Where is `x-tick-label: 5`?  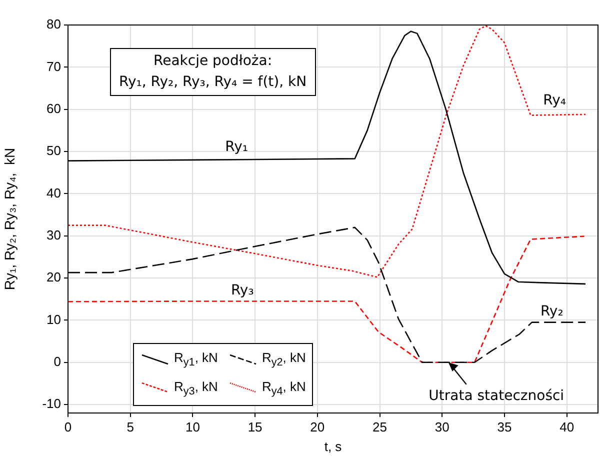
x-tick-label: 5 is located at coordinates (130, 426).